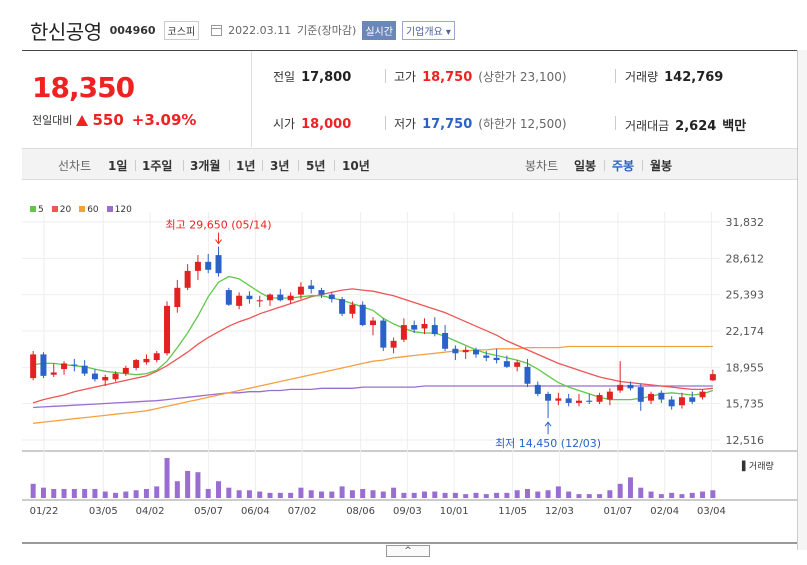 Image resolution: width=807 pixels, height=565 pixels. Describe the element at coordinates (407, 511) in the screenshot. I see `x-tick-label: 09/03` at that location.